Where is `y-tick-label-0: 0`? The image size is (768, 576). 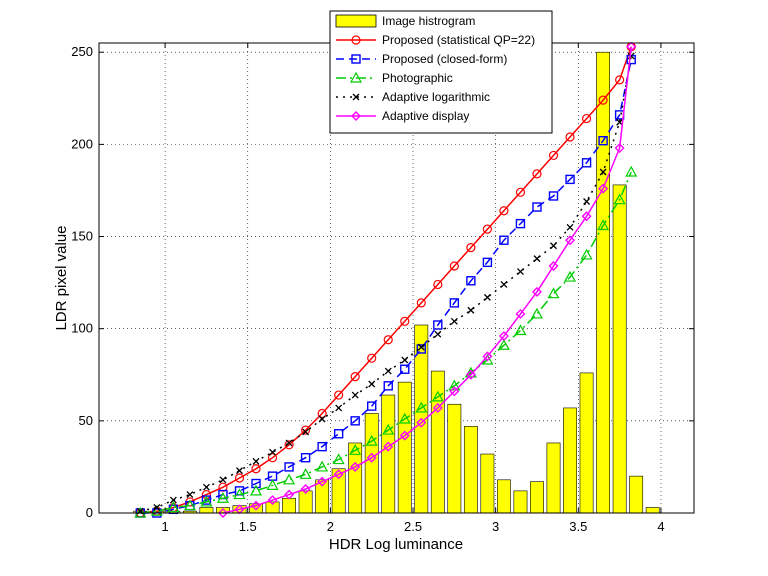 y-tick-label-0: 0 is located at coordinates (89, 512).